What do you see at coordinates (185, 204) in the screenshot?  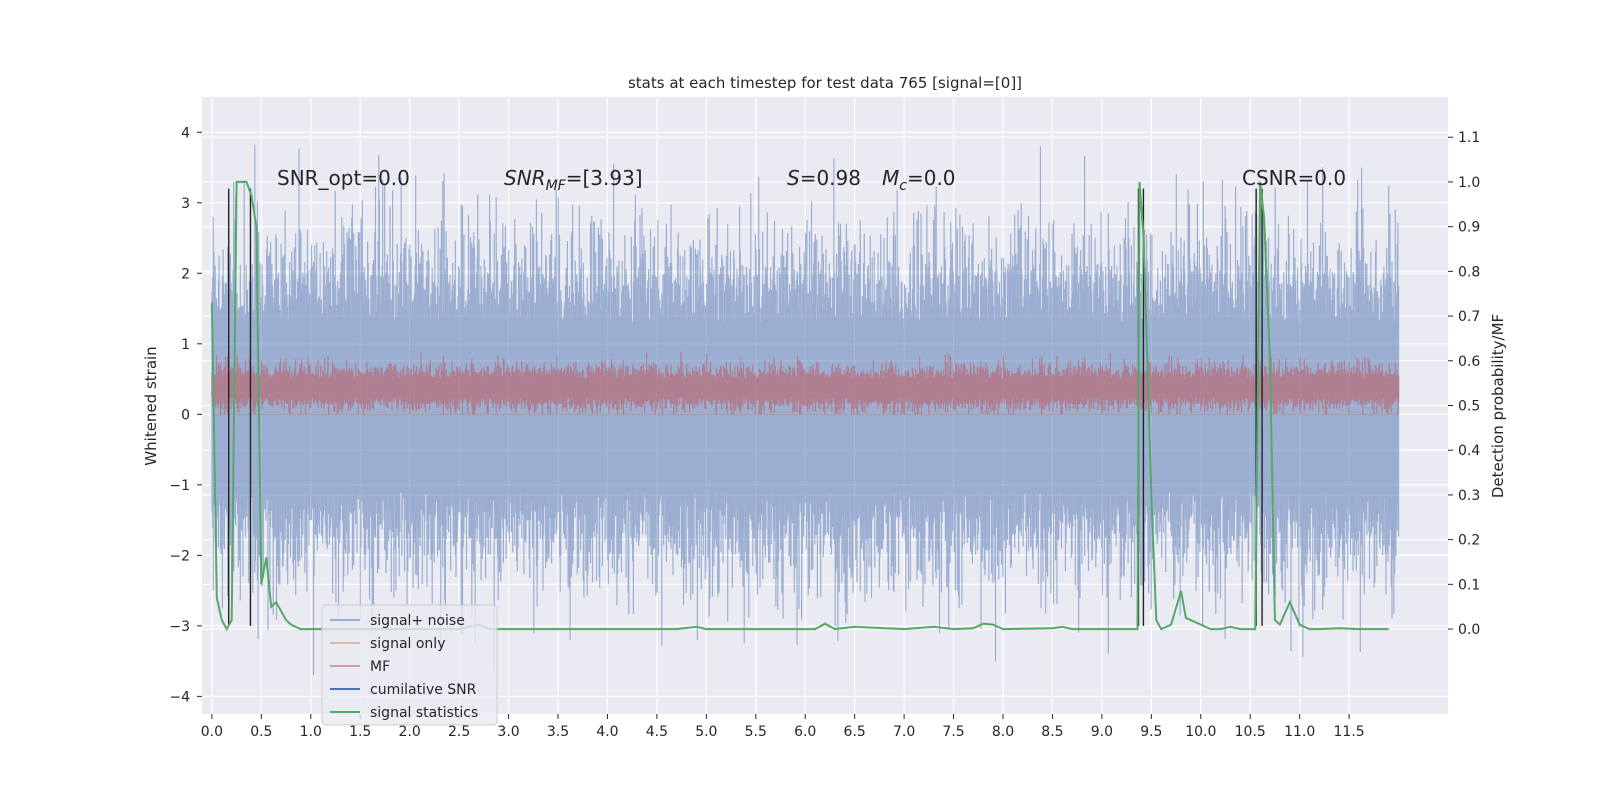 I see `y-tick-label-left: 3` at bounding box center [185, 204].